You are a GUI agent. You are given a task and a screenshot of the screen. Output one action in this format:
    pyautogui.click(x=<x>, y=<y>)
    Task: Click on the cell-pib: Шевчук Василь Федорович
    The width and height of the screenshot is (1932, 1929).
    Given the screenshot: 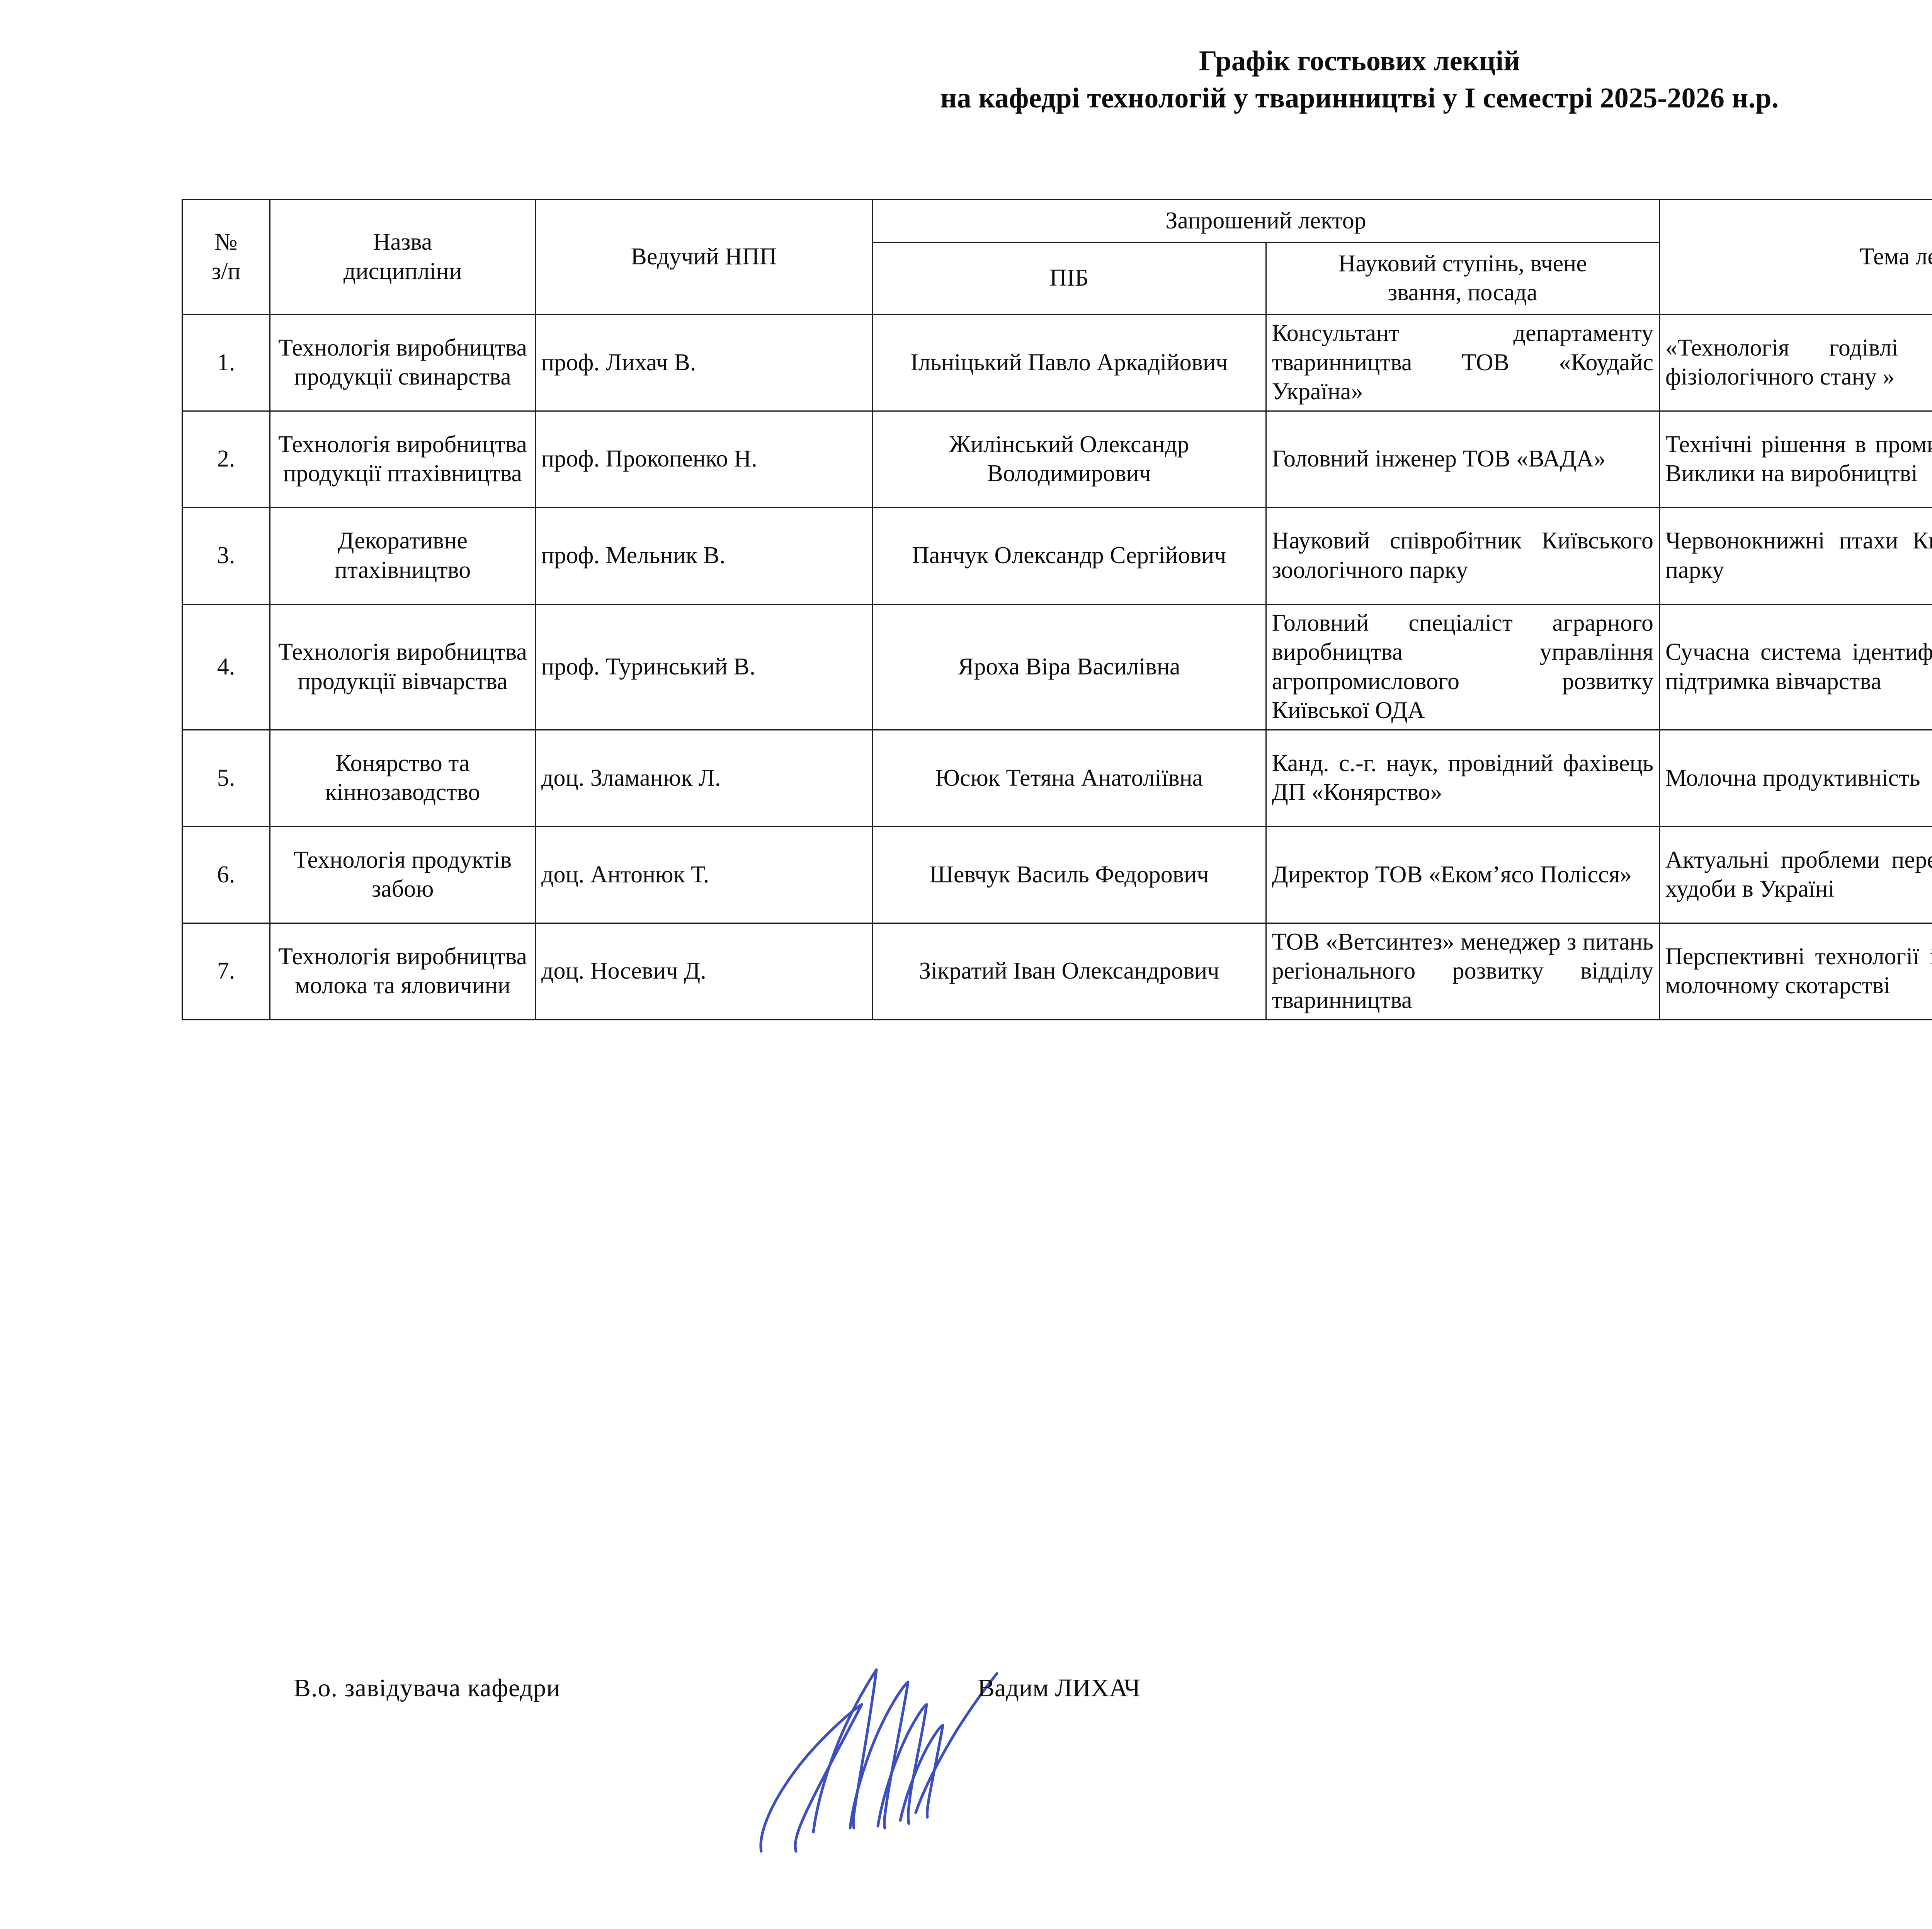 What is the action you would take?
    pyautogui.click(x=1070, y=875)
    